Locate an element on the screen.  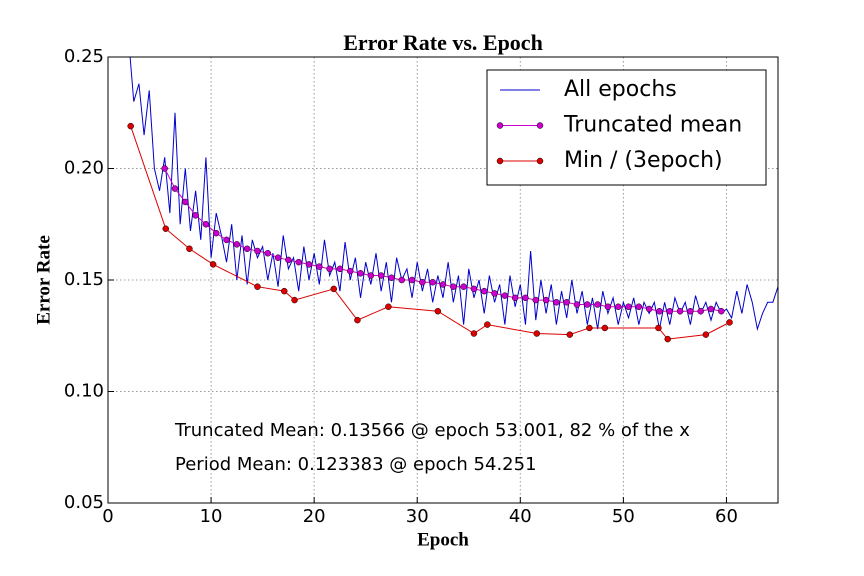
y-tick-label: 0.15 is located at coordinates (84, 279).